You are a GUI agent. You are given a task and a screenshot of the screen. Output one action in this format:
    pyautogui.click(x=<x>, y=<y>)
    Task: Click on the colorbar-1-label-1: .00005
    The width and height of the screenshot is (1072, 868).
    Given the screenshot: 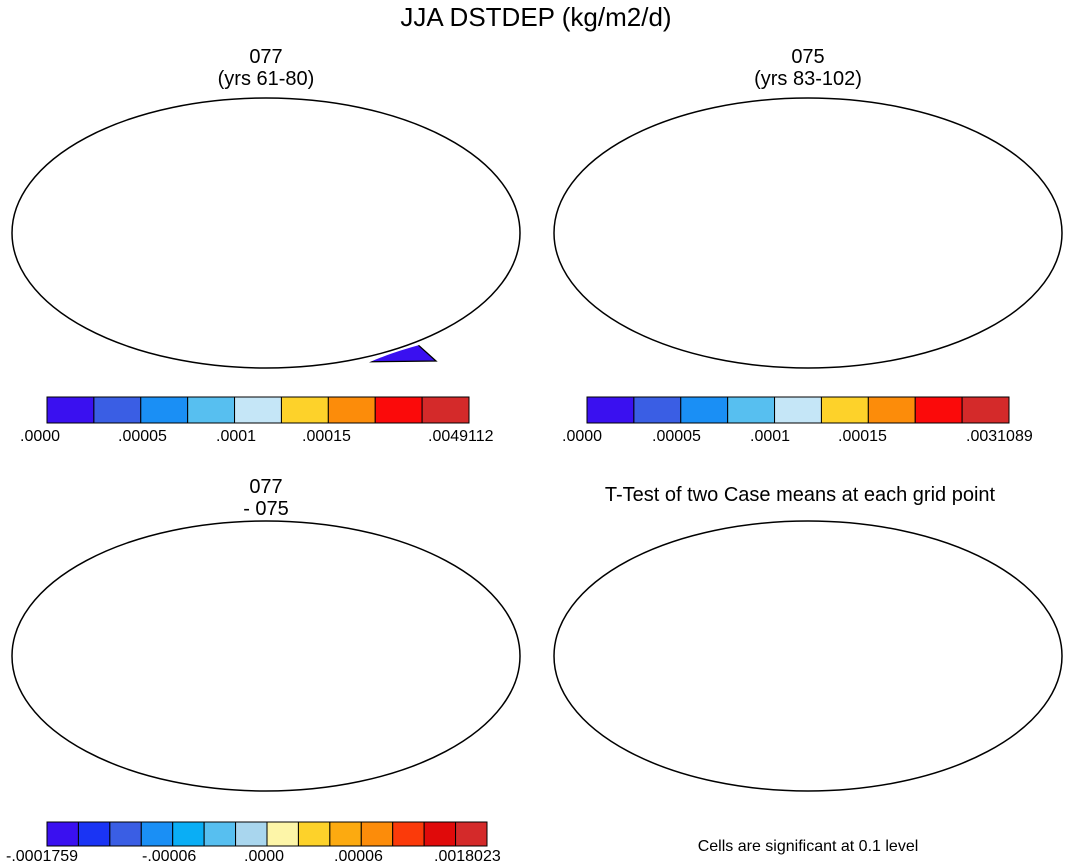 What is the action you would take?
    pyautogui.click(x=142, y=436)
    